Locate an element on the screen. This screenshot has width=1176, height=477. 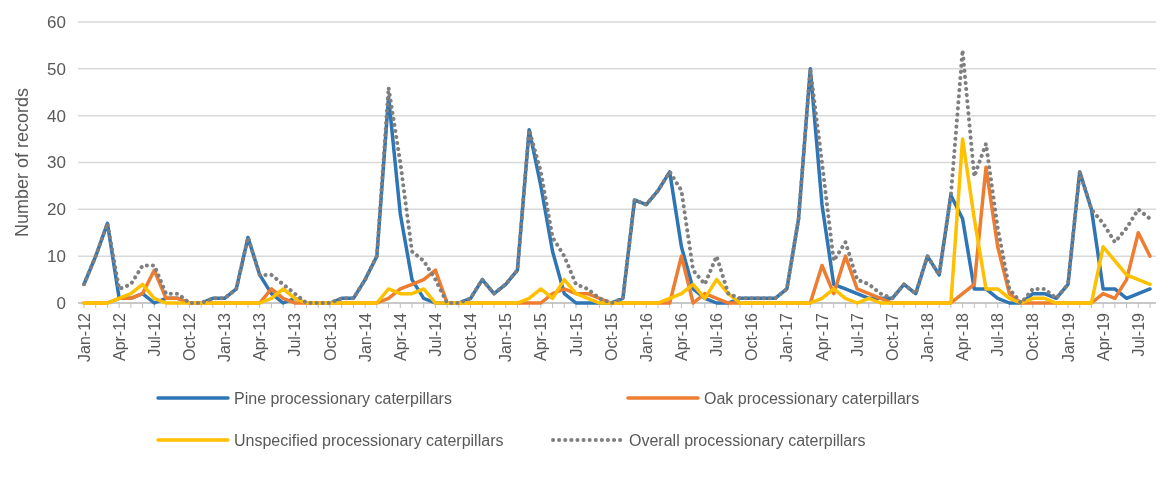
x-tick-label: Jul-19 is located at coordinates (1138, 334).